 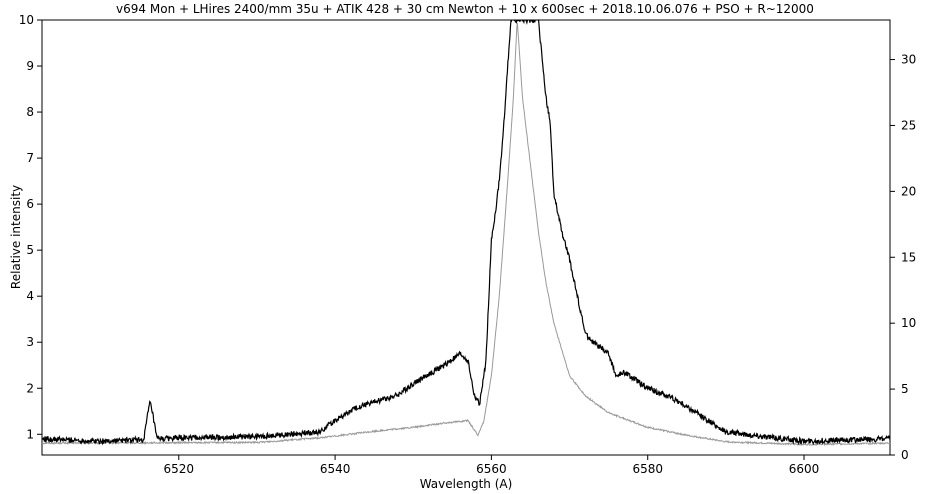 What do you see at coordinates (908, 323) in the screenshot?
I see `y2-tick-label: 10` at bounding box center [908, 323].